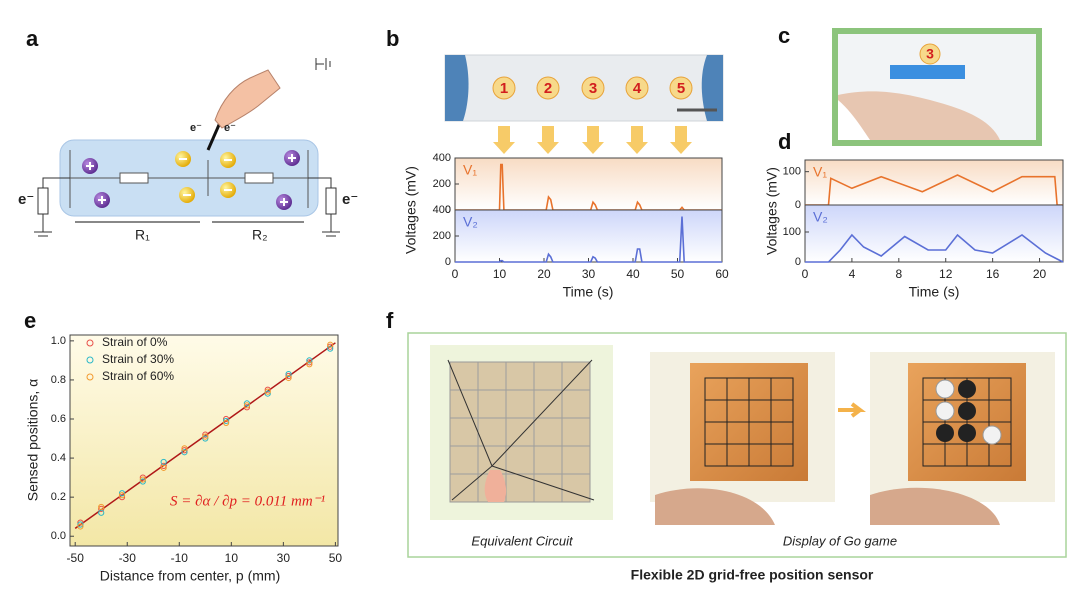 This screenshot has width=1080, height=598. Describe the element at coordinates (260, 235) in the screenshot. I see `resistor-label: R₂` at that location.